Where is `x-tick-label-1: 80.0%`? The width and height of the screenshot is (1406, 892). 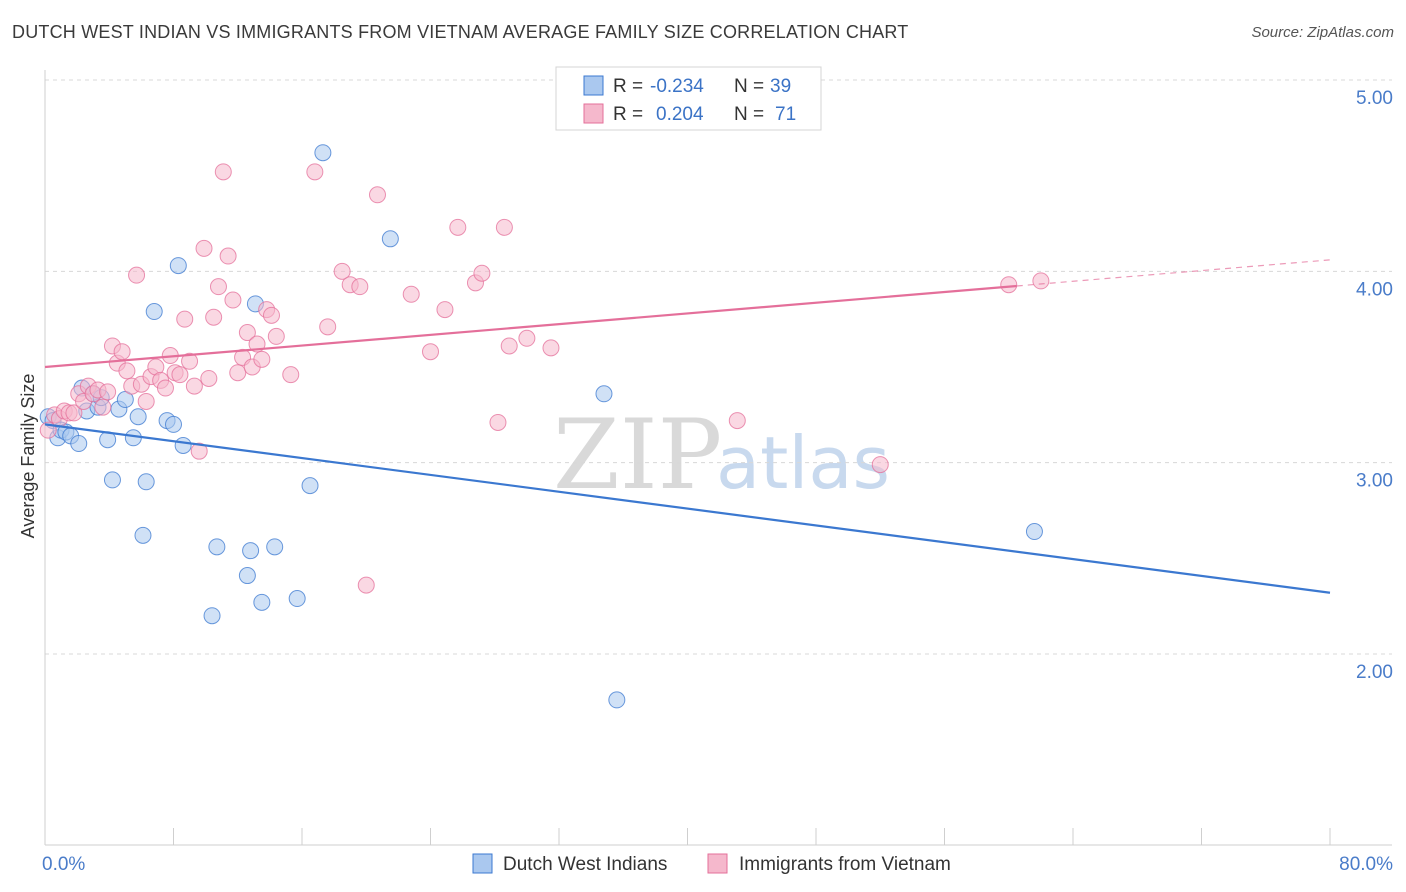
x-tick-label-1: 80.0% is located at coordinates (1366, 864).